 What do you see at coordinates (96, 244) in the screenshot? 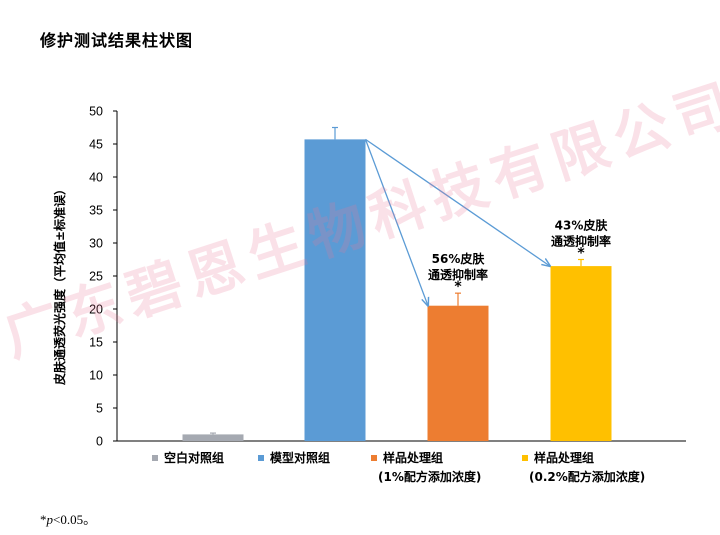
I see `y-tick-label: 30` at bounding box center [96, 244].